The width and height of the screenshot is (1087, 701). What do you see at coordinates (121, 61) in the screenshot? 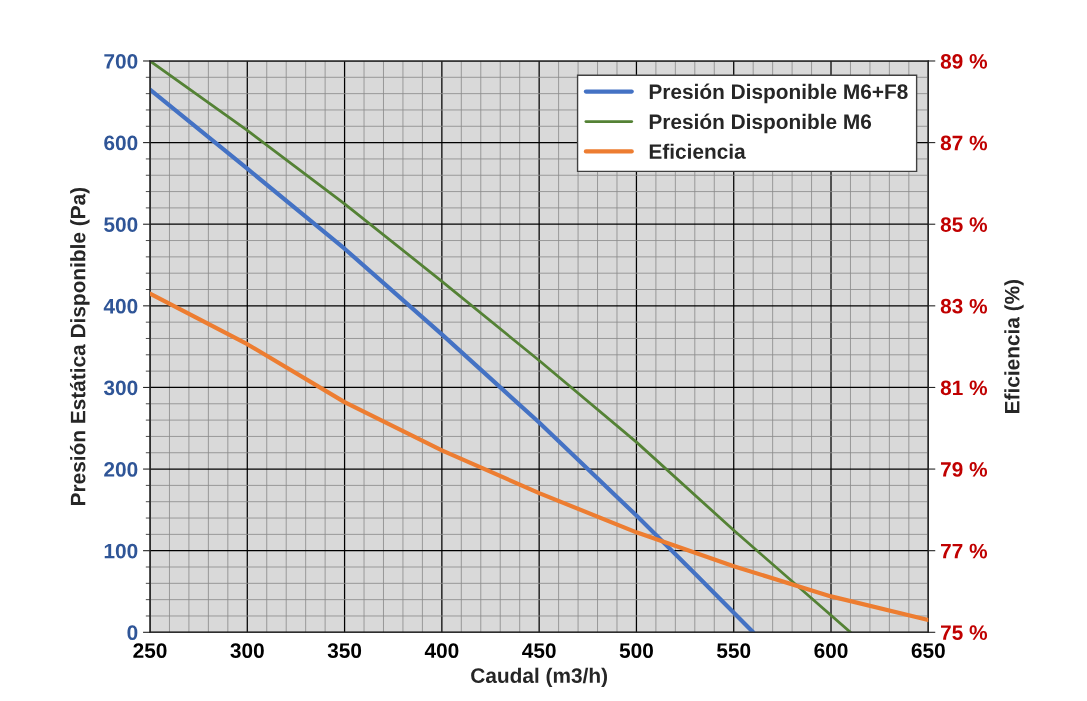
I see `y-tick-label: 700` at bounding box center [121, 61].